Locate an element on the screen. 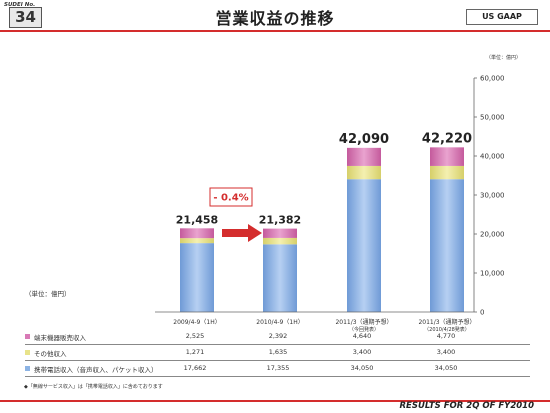 Image resolution: width=550 pixels, height=413 pixels. unit-label-left: （単位：億円） is located at coordinates (48, 294).